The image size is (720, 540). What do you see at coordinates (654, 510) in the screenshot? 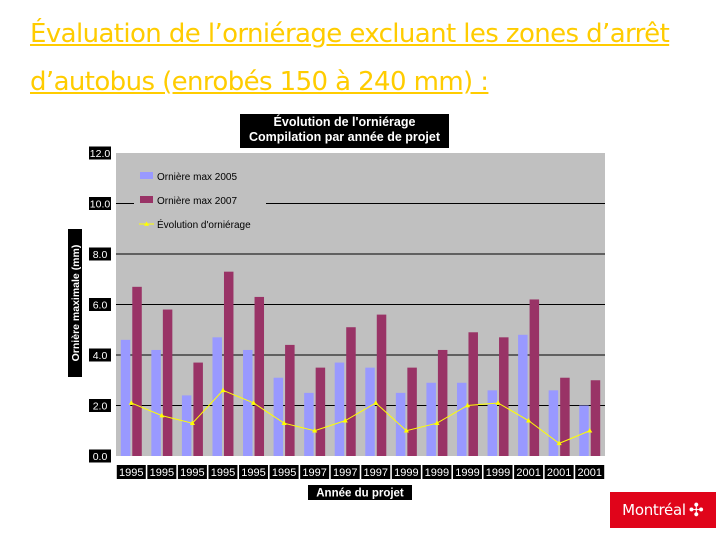
I see `logo-text: Montréal` at bounding box center [654, 510].